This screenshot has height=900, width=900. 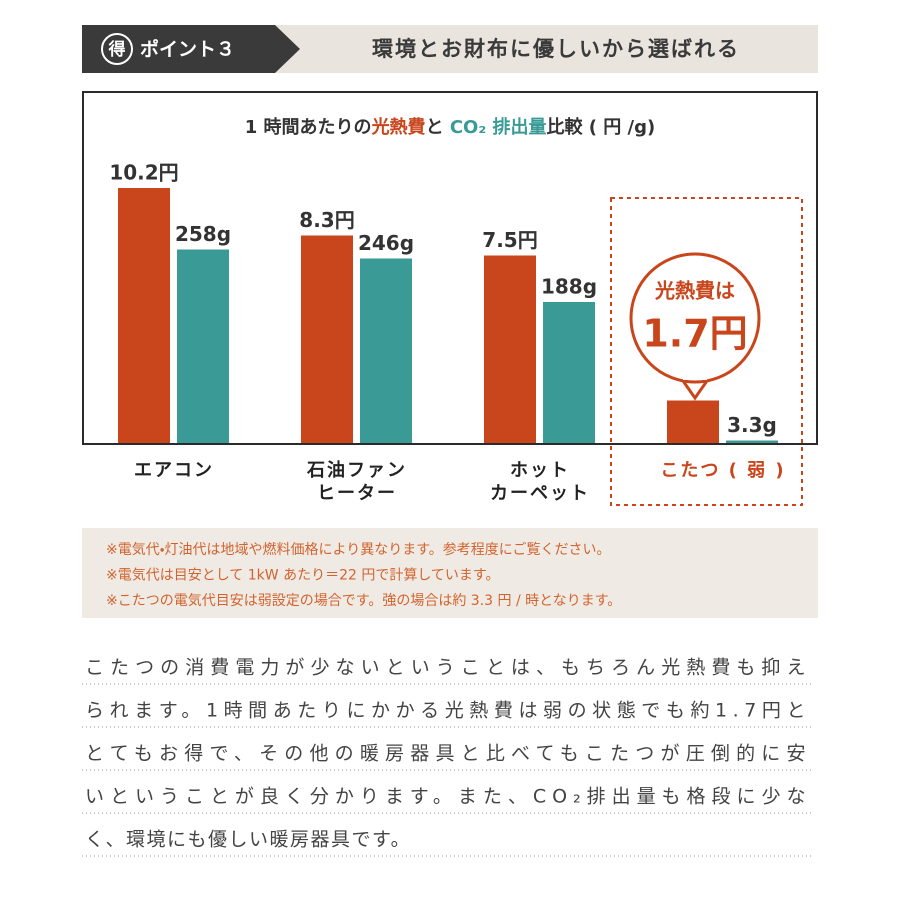 What do you see at coordinates (326, 220) in the screenshot?
I see `value-label: 8.3円` at bounding box center [326, 220].